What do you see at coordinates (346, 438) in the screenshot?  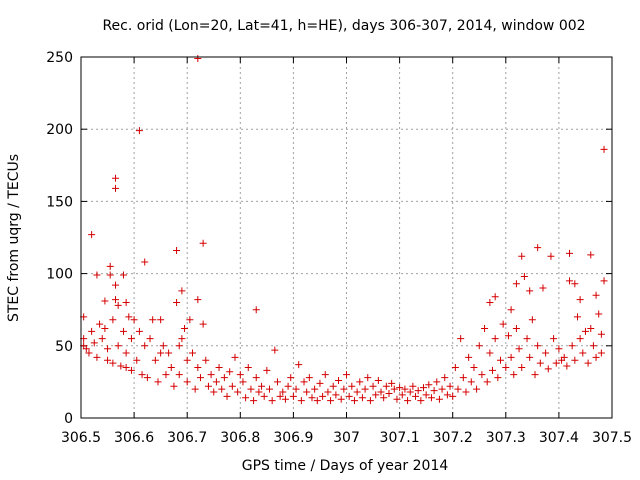 I see `x-tick-label: 307` at bounding box center [346, 438].